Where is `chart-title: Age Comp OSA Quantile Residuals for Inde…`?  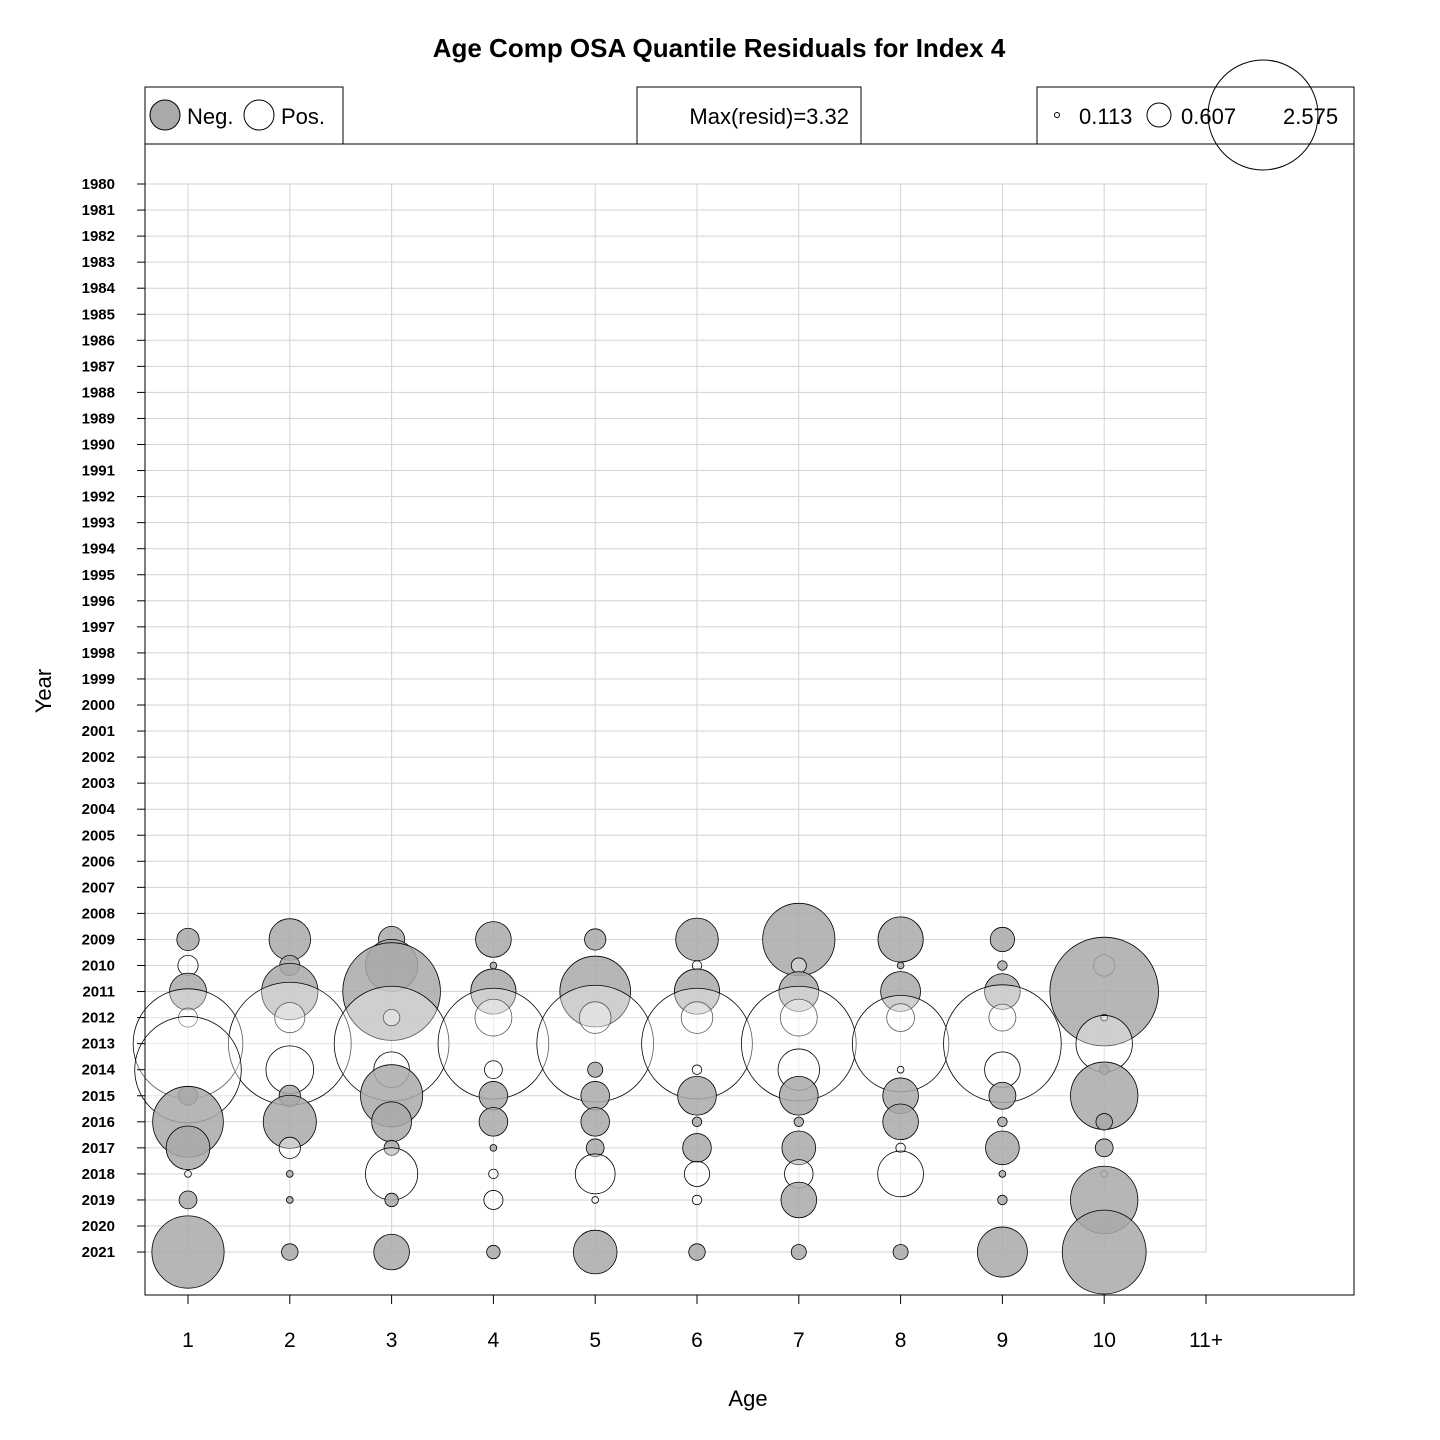
chart-title: Age Comp OSA Quantile Residuals for Inde… is located at coordinates (719, 48).